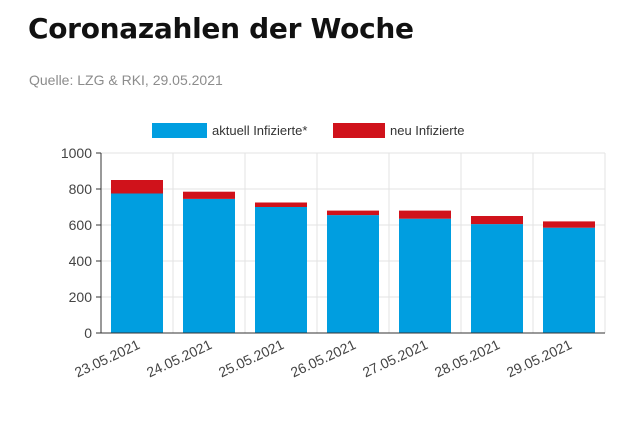  Describe the element at coordinates (308, 130) in the screenshot. I see `chart-legend: aktuell Infizierte* neu Infizierte` at that location.